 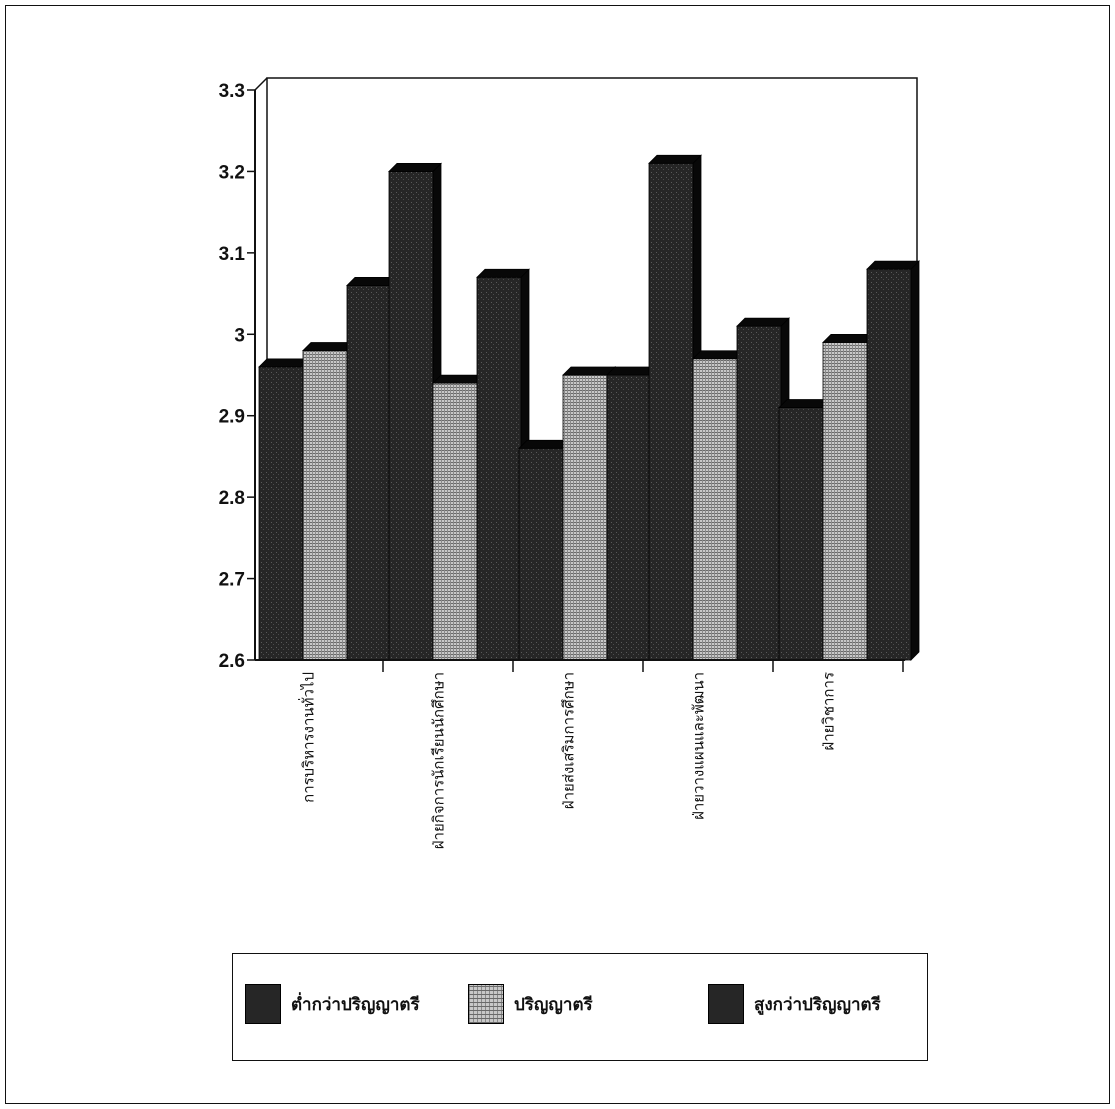 I want to click on y-tick-label: 3.2, so click(x=232, y=172).